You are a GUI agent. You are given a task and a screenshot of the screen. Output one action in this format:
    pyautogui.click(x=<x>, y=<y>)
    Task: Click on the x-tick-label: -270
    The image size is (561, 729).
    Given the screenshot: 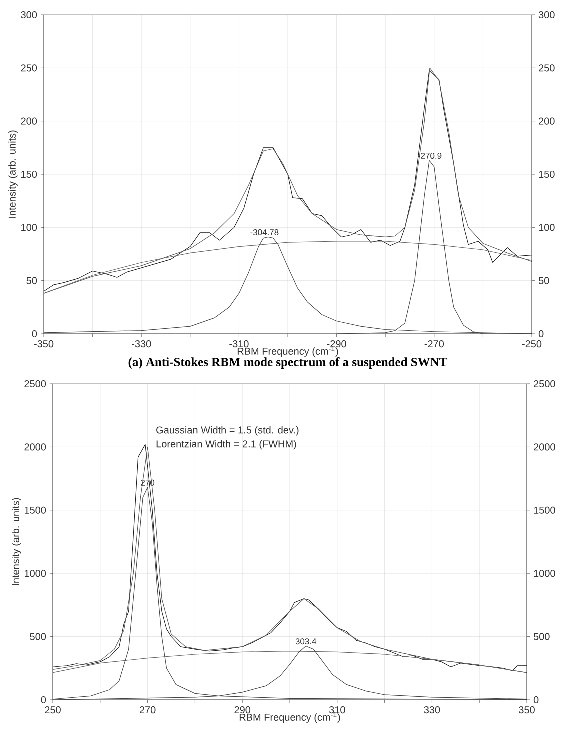 What is the action you would take?
    pyautogui.click(x=434, y=344)
    